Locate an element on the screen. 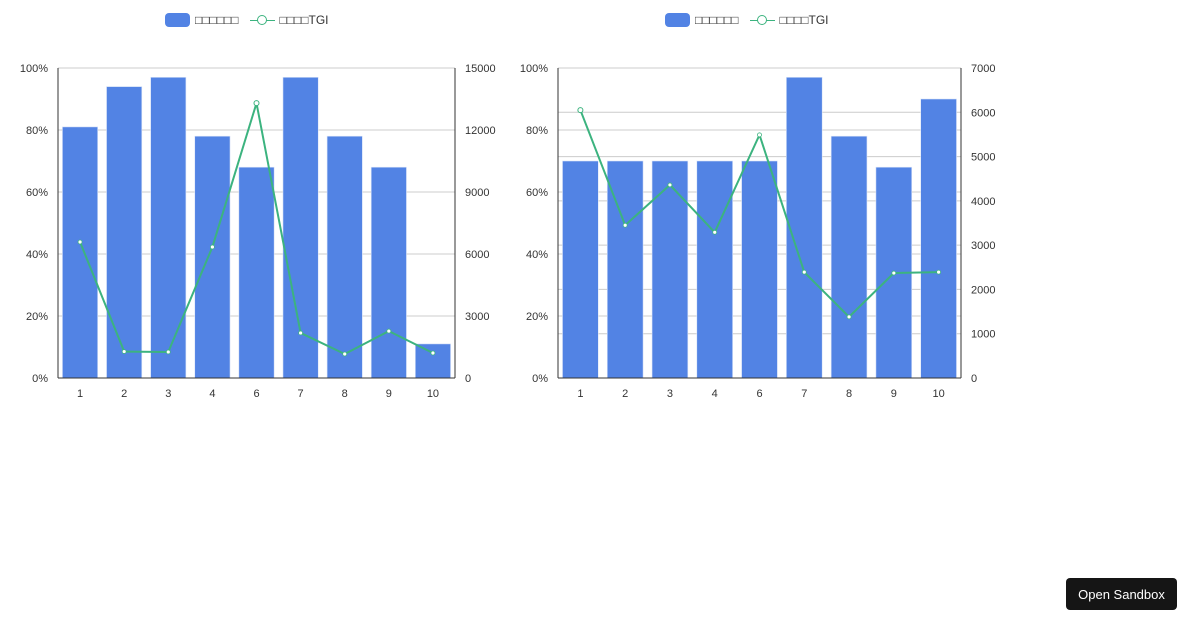 This screenshot has width=1200, height=630. y-axis-right-tick: 5000 is located at coordinates (983, 158).